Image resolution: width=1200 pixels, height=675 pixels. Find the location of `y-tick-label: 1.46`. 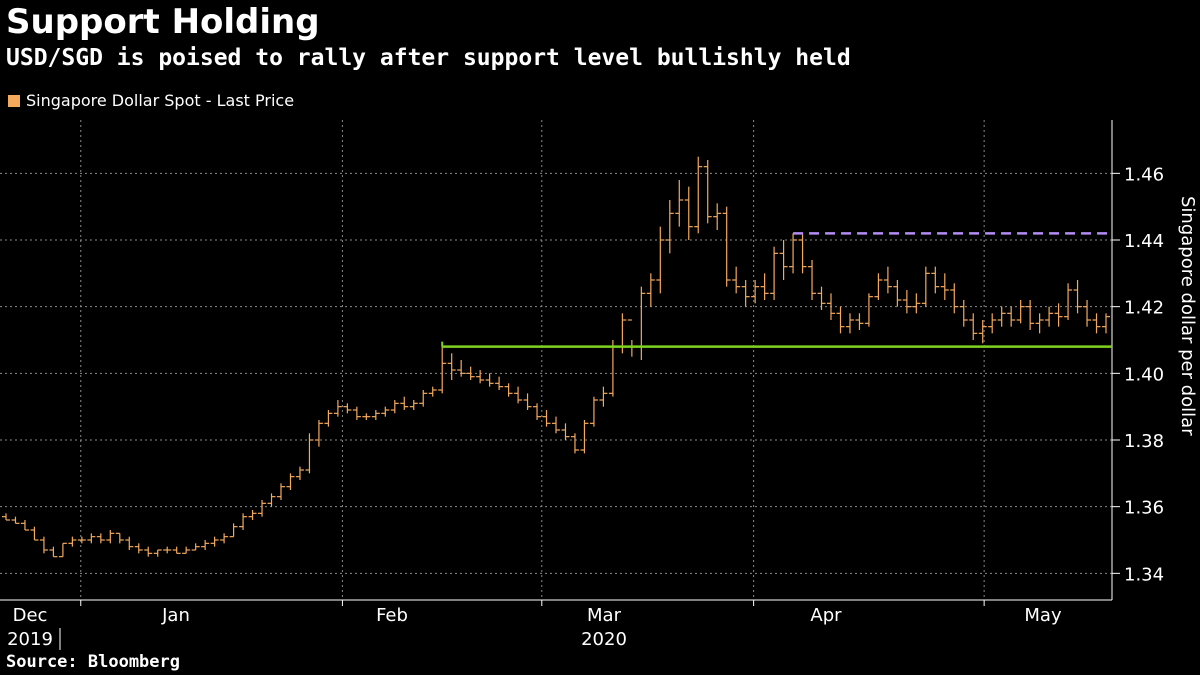

y-tick-label: 1.46 is located at coordinates (1144, 174).